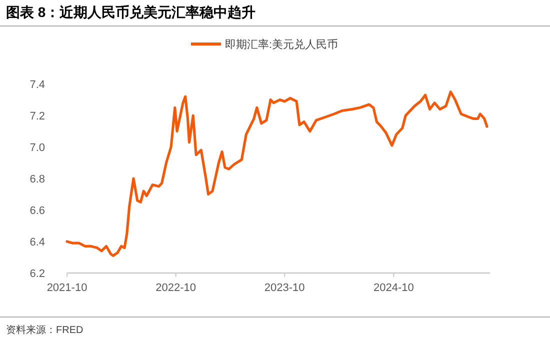  What do you see at coordinates (131, 12) in the screenshot?
I see `title: 图表 8：近期人民币兑美元汇率稳中趋升` at bounding box center [131, 12].